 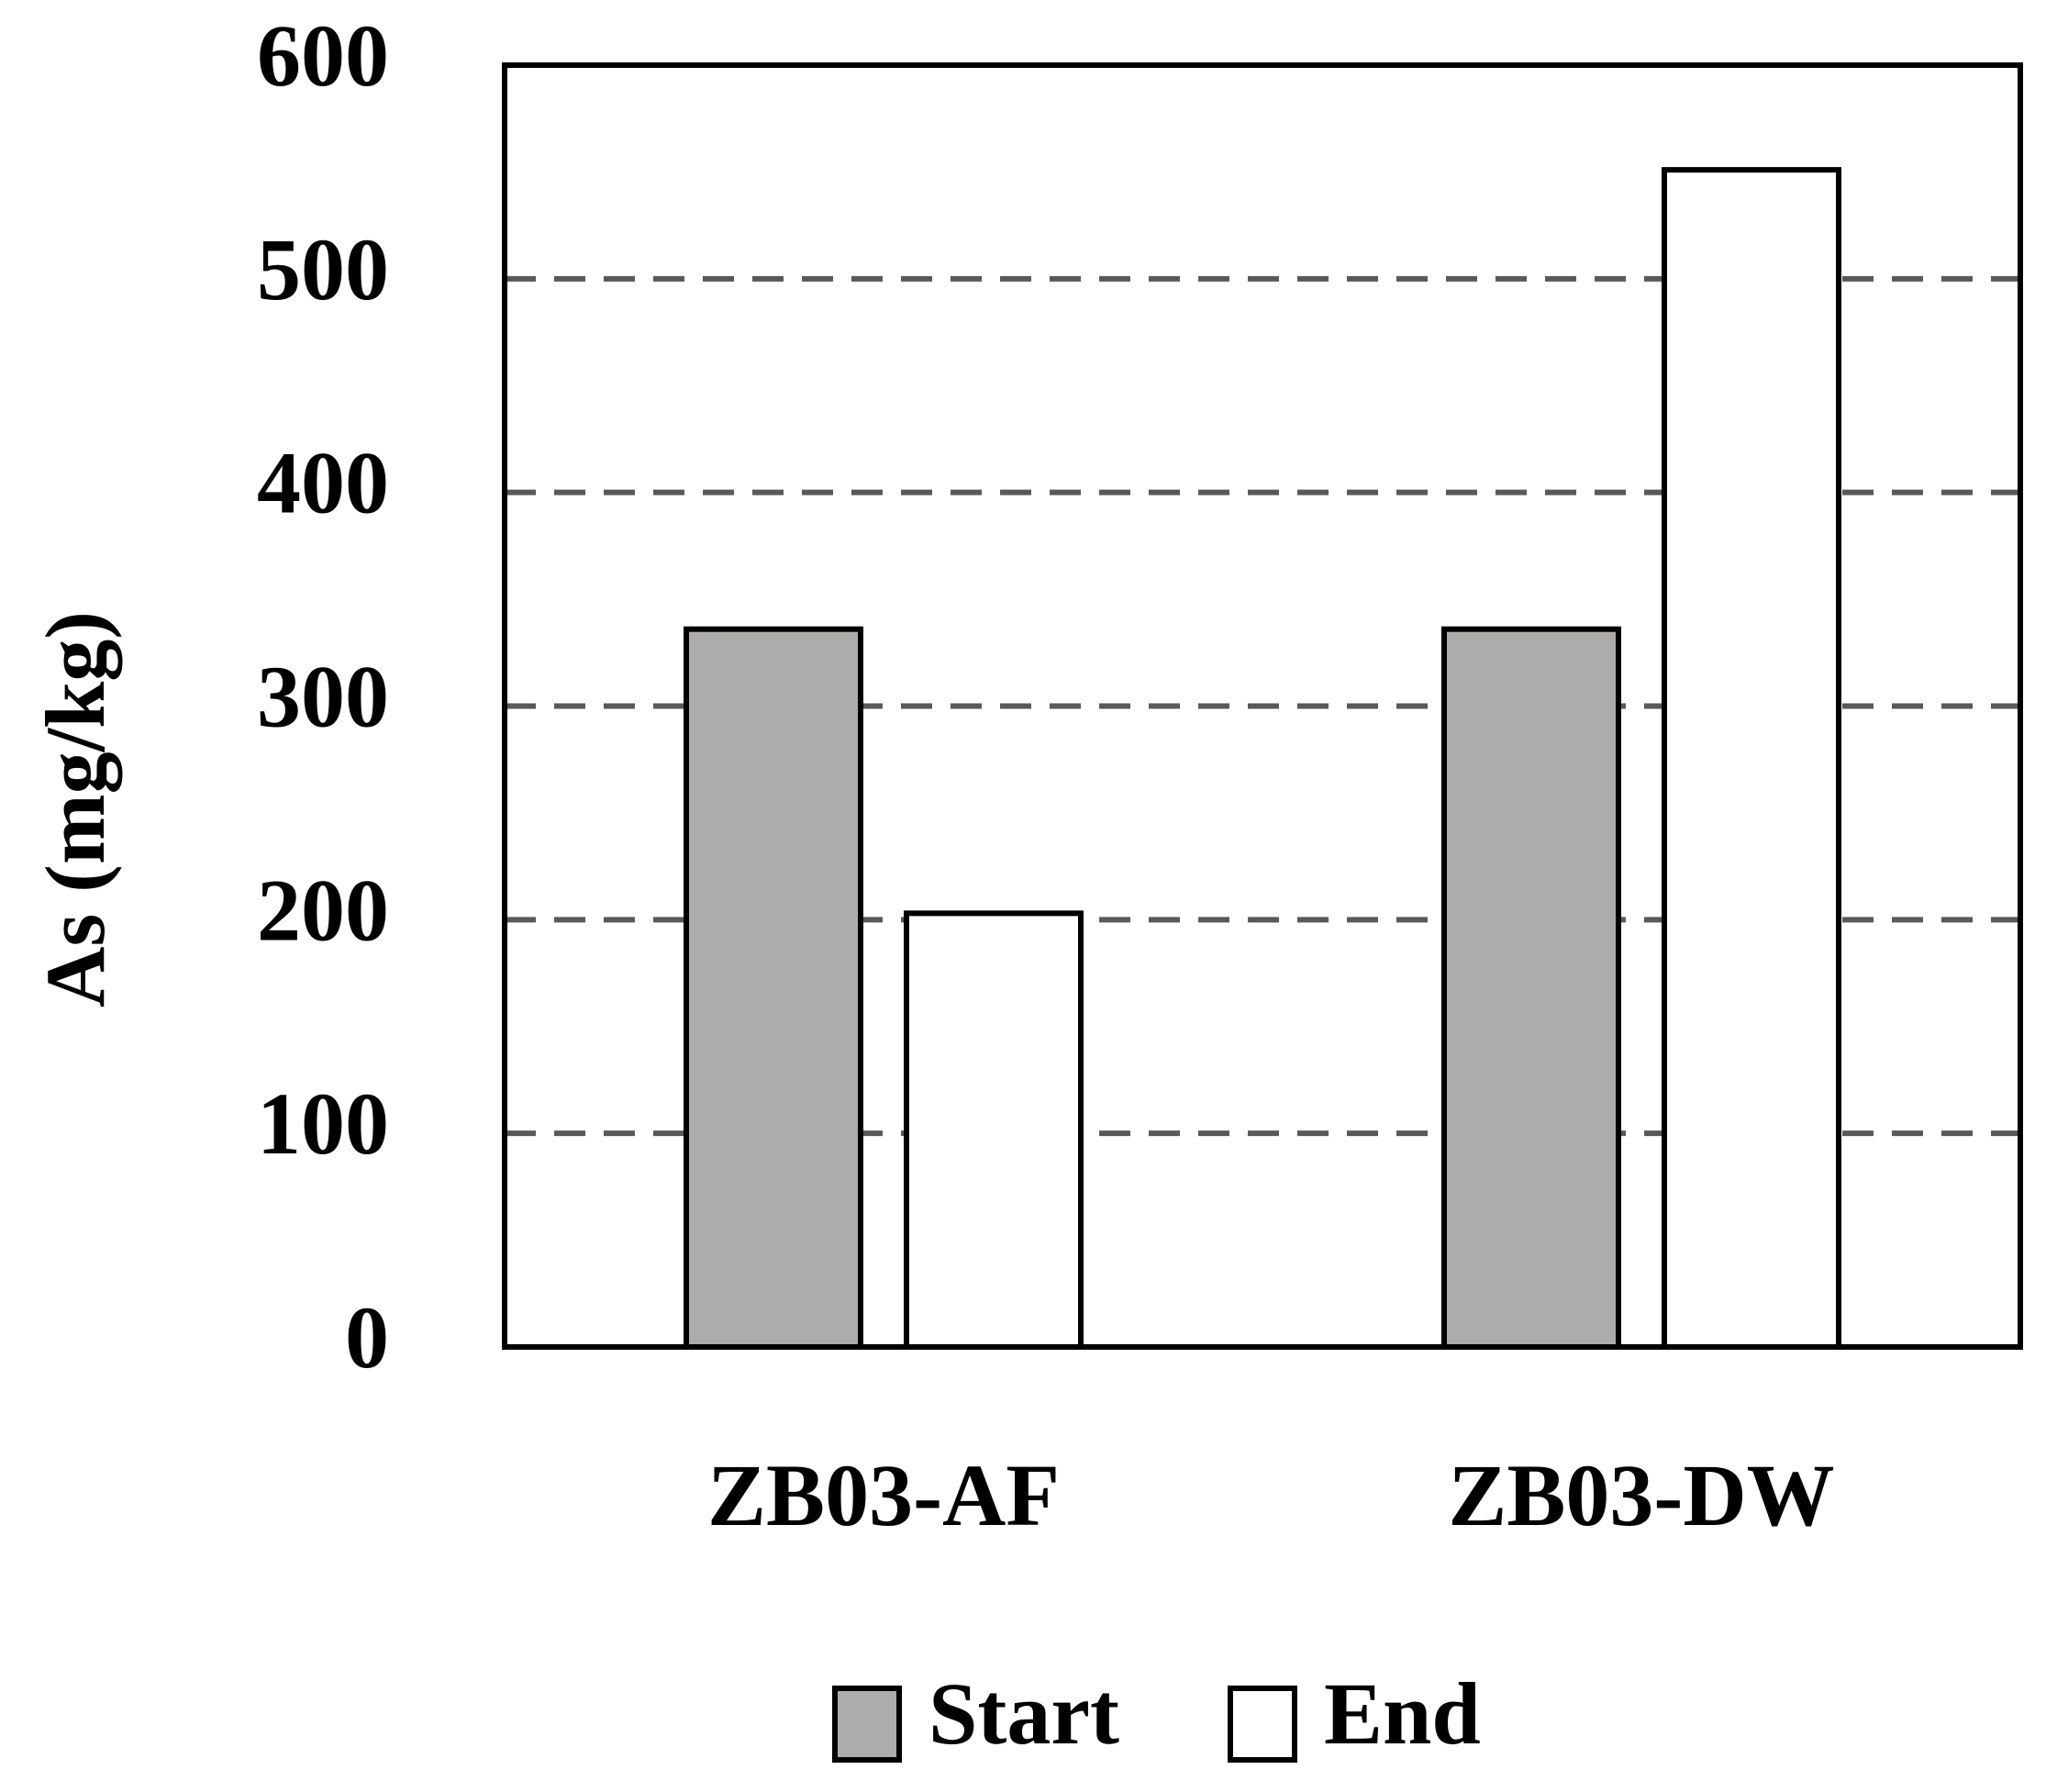 What do you see at coordinates (323, 697) in the screenshot?
I see `y-tick-label: 300` at bounding box center [323, 697].